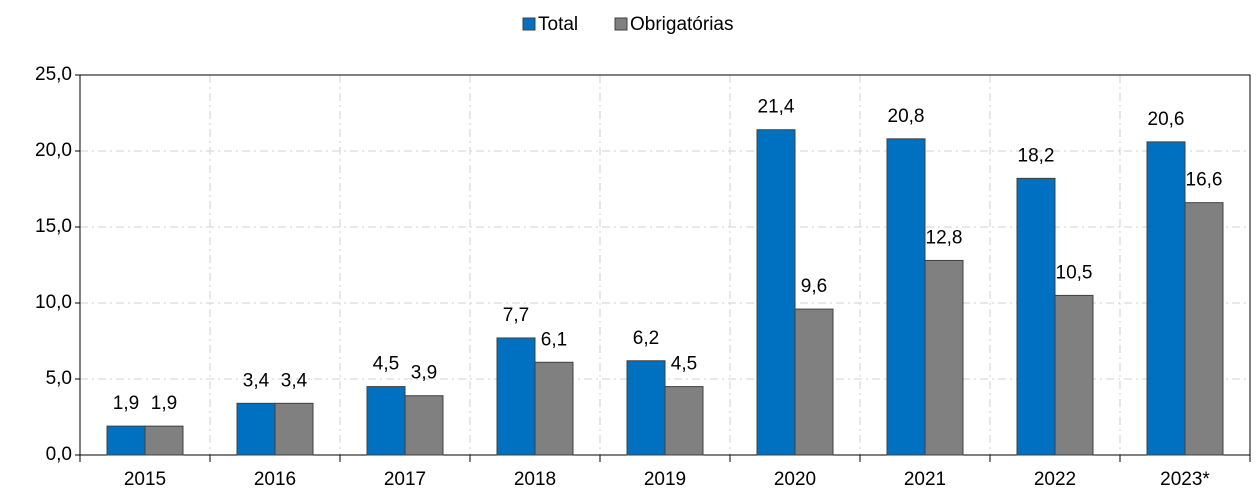  Describe the element at coordinates (145, 479) in the screenshot. I see `x-tick-label: 2015` at that location.